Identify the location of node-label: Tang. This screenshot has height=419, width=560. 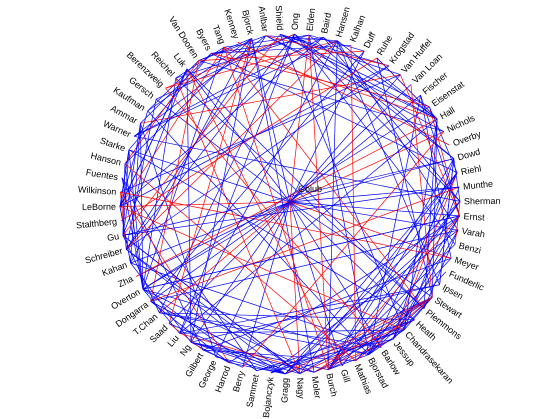
(219, 35).